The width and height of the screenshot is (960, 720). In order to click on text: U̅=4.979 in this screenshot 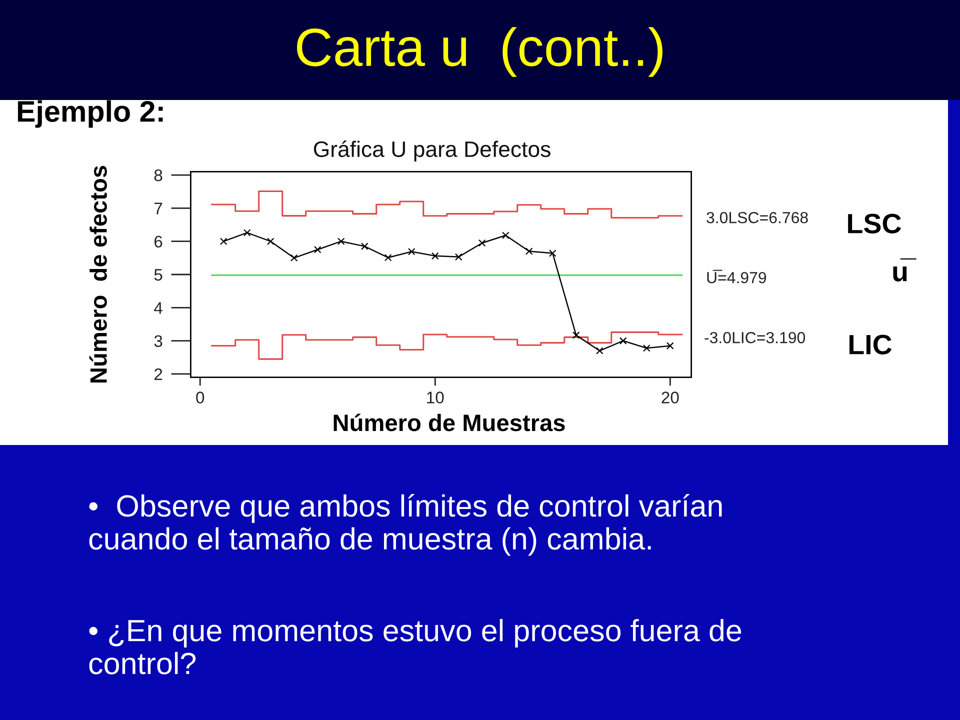, I will do `click(736, 277)`.